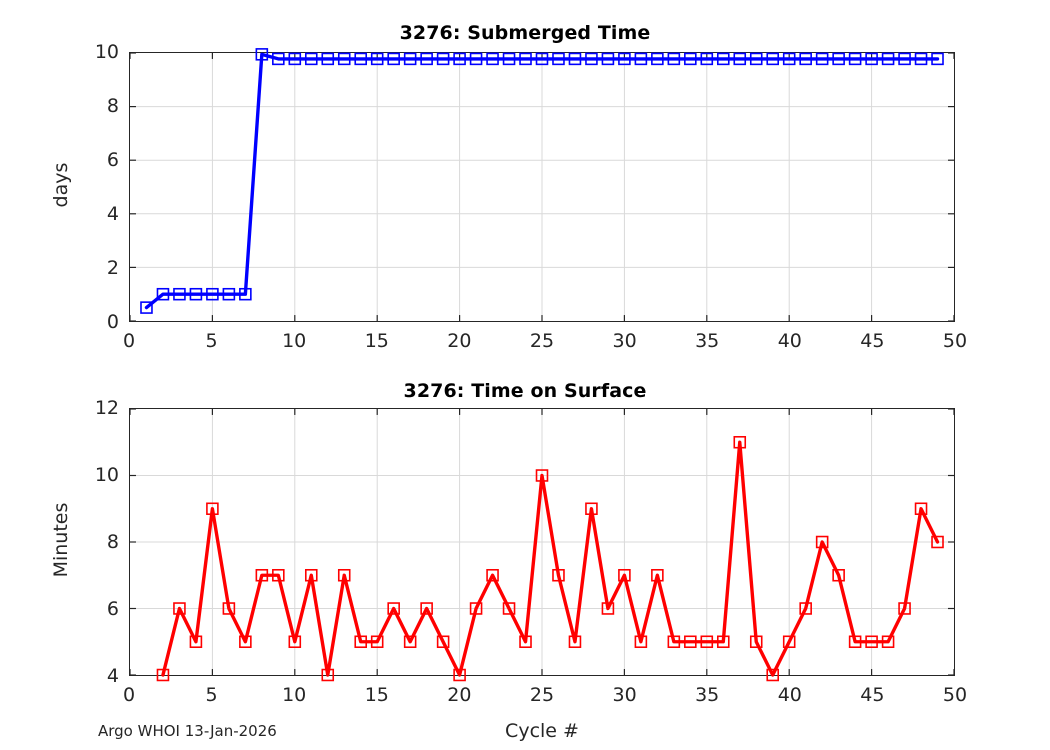 This screenshot has width=1050, height=750. Describe the element at coordinates (624, 341) in the screenshot. I see `x-tick-label: 30` at that location.